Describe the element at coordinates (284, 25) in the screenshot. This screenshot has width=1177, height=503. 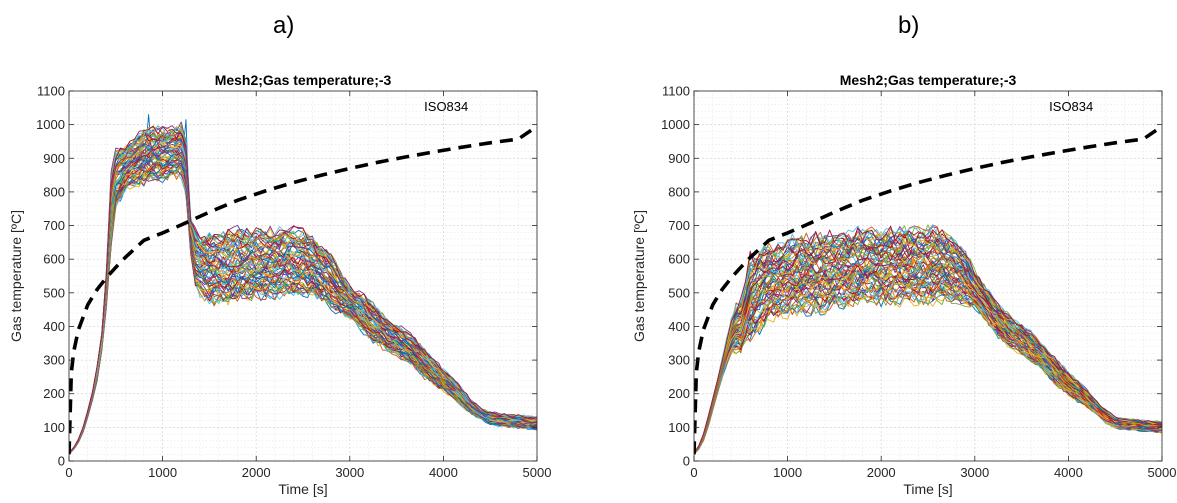
I see `panel-label-a: a)` at that location.